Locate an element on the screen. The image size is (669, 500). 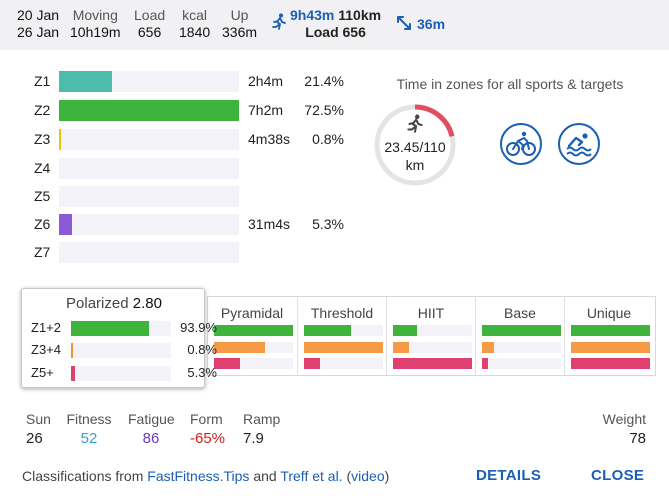
weight-stat: Weight 78 is located at coordinates (618, 429).